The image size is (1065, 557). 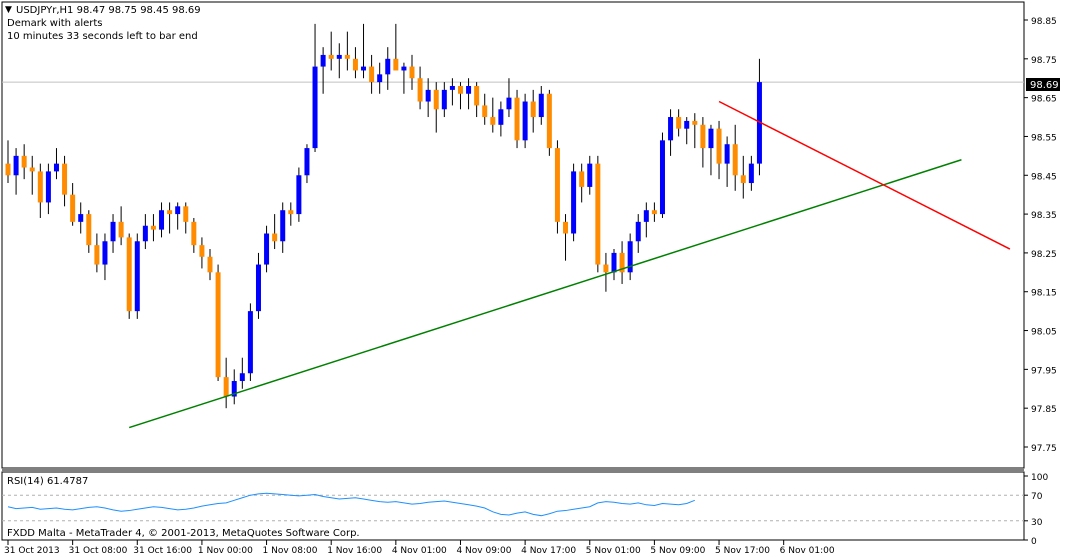 I want to click on rsi-plot-area, so click(x=513, y=506).